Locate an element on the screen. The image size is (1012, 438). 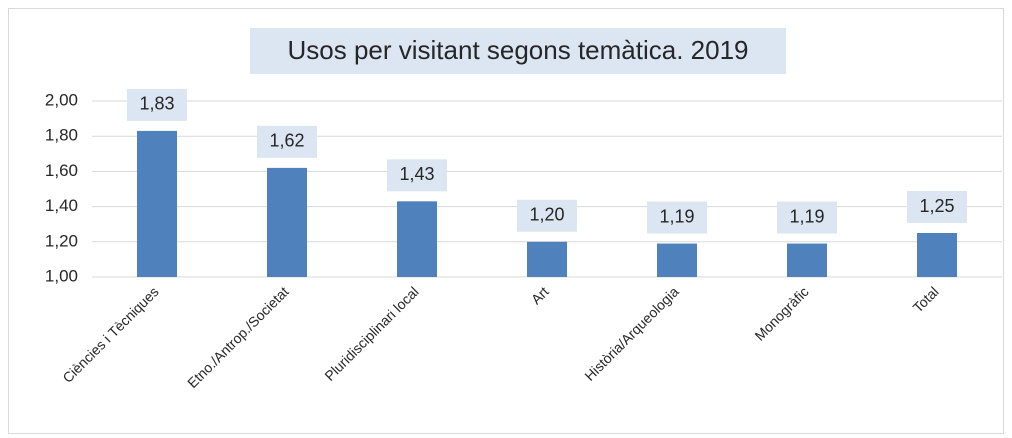
value-label: 1,43 is located at coordinates (416, 174).